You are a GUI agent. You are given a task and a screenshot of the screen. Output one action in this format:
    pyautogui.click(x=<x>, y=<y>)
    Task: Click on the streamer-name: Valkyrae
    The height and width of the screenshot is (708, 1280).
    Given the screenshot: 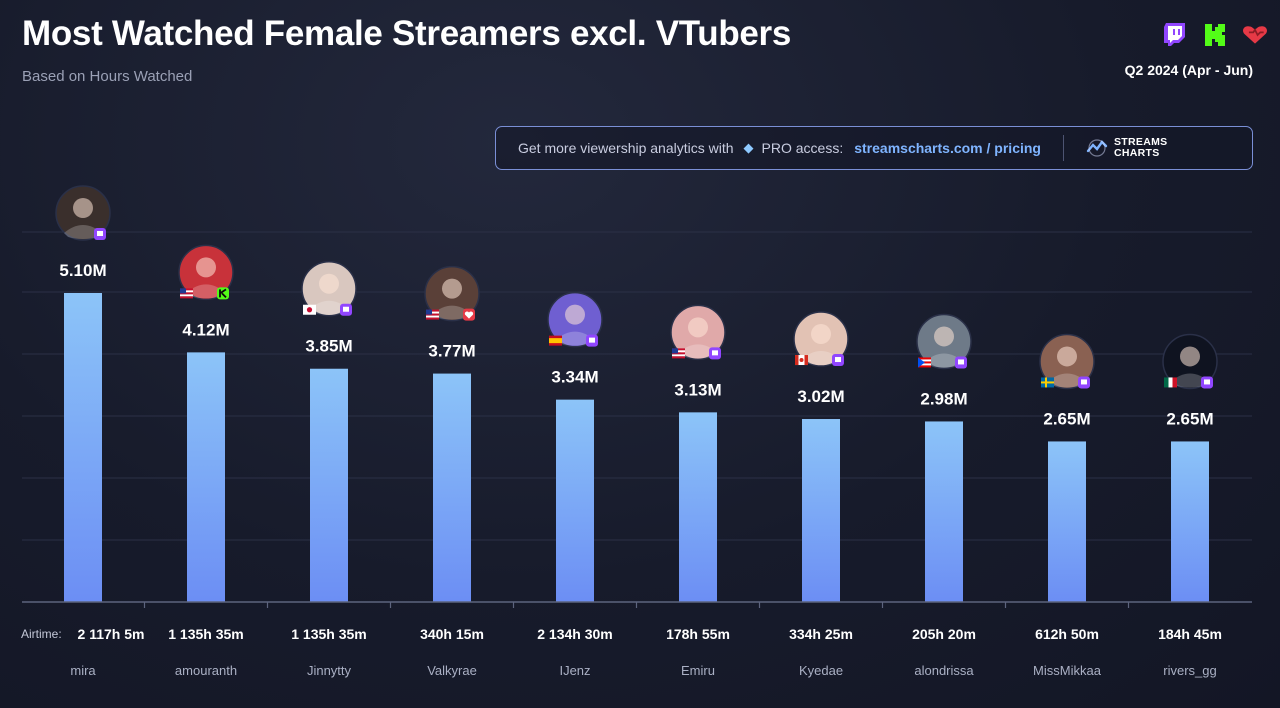 What is the action you would take?
    pyautogui.click(x=452, y=670)
    